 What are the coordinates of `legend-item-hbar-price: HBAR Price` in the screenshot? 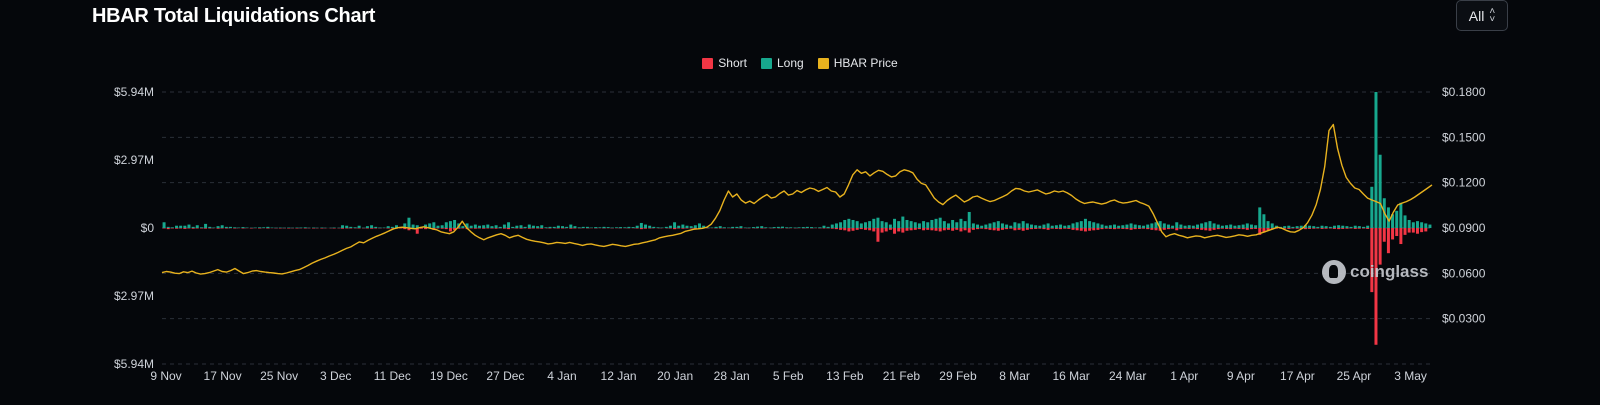 It's located at (857, 63).